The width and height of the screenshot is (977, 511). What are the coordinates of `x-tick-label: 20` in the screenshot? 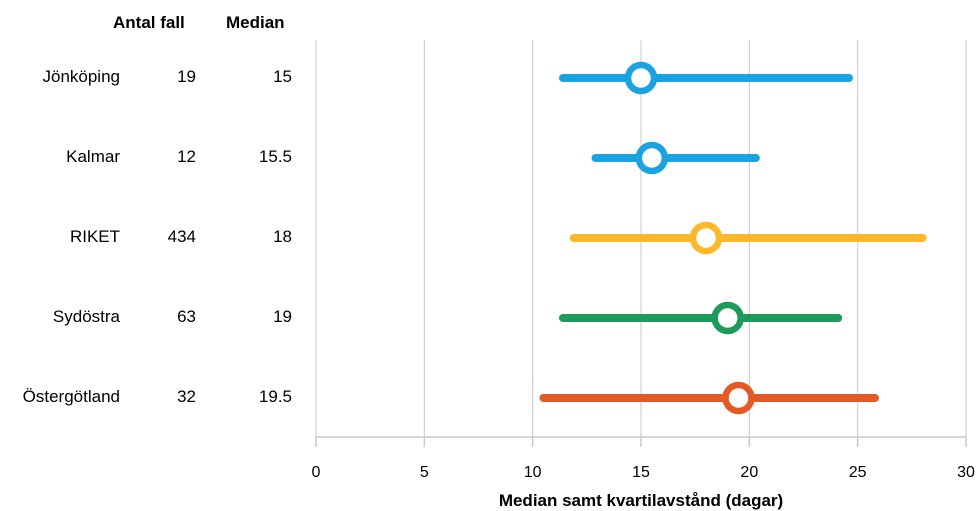 It's located at (749, 472).